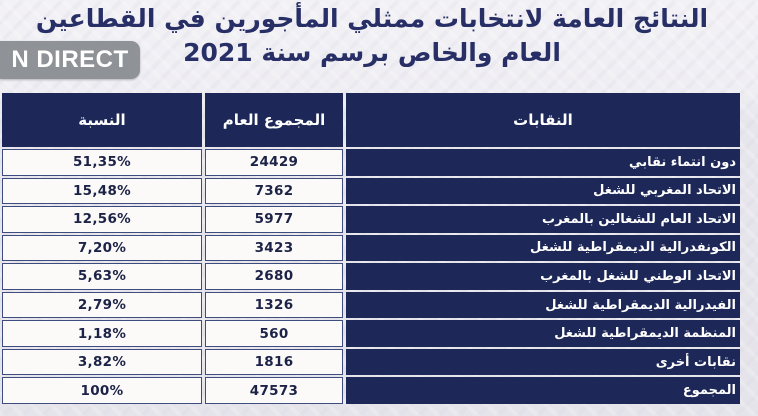  What do you see at coordinates (274, 120) in the screenshot?
I see `header-total: المجموع العام` at bounding box center [274, 120].